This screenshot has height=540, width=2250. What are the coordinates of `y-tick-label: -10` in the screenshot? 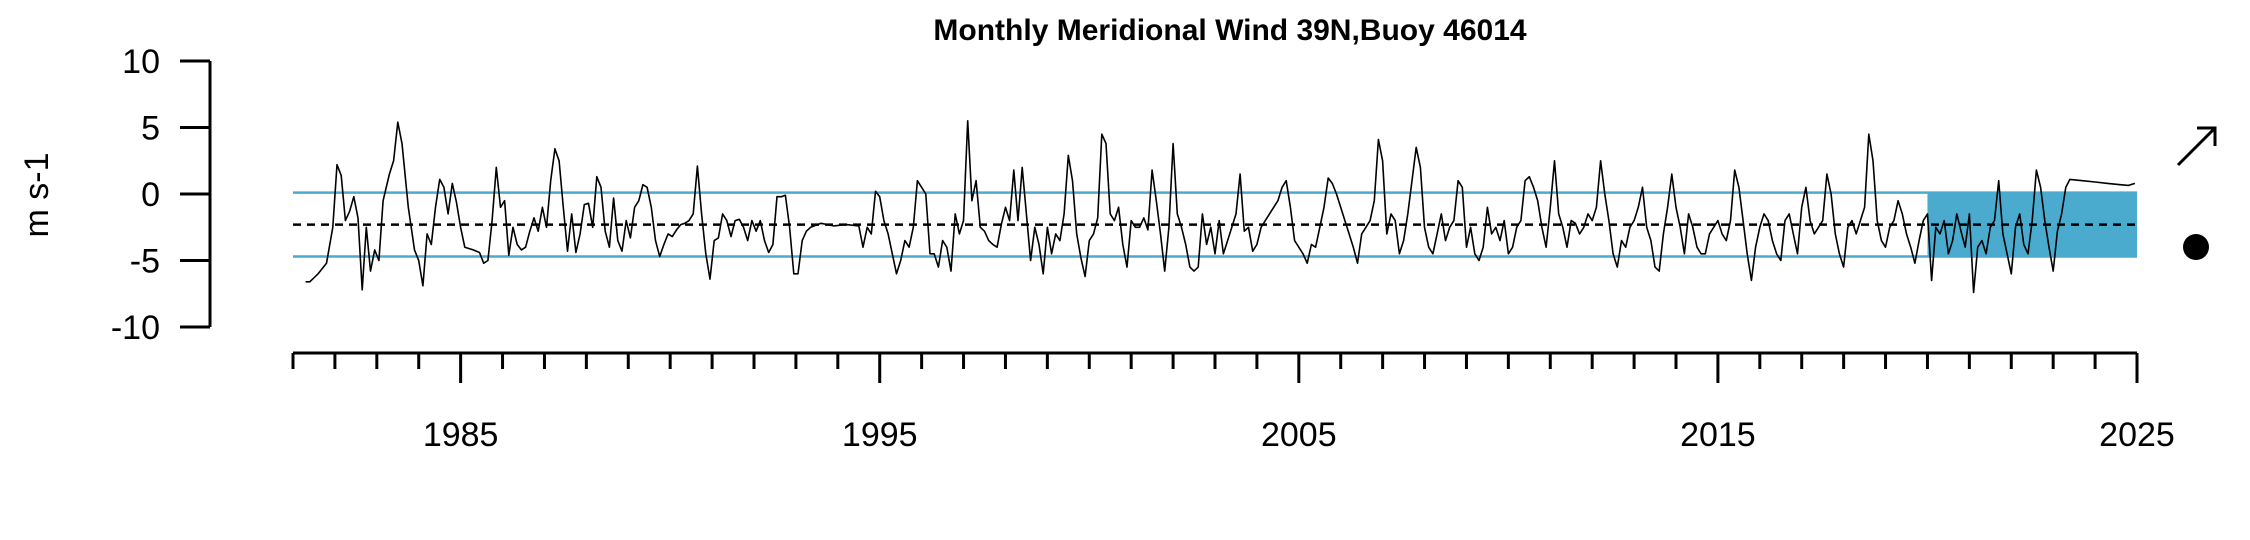 It's located at (135, 328).